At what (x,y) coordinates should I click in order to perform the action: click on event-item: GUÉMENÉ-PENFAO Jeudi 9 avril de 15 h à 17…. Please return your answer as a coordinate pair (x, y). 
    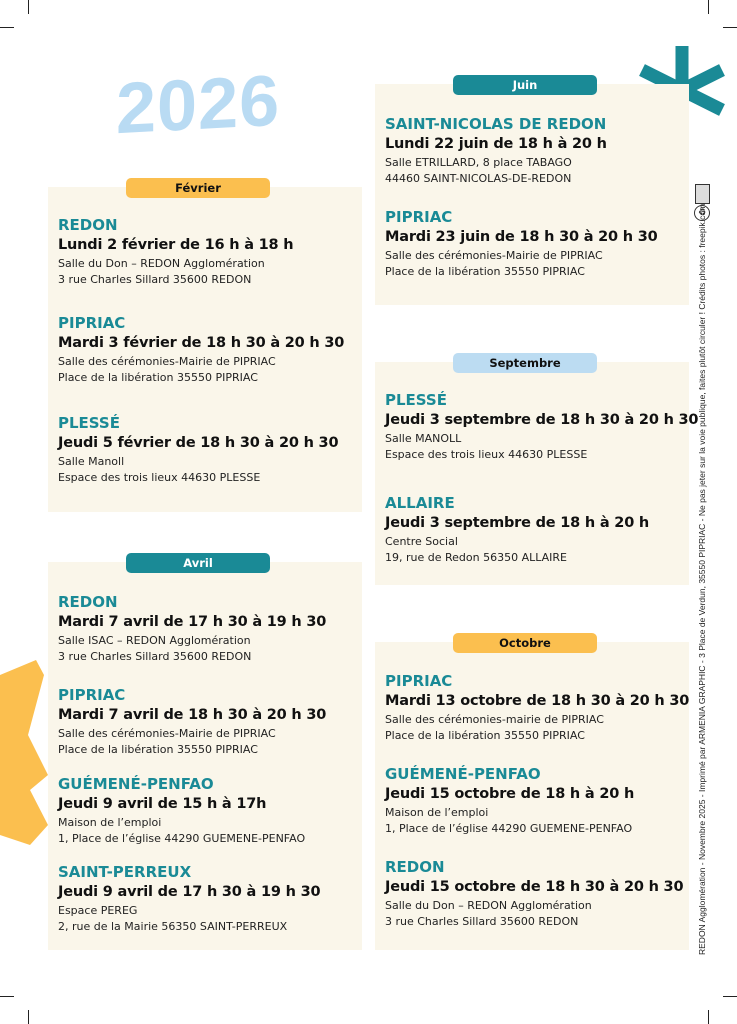
    Looking at the image, I should click on (181, 811).